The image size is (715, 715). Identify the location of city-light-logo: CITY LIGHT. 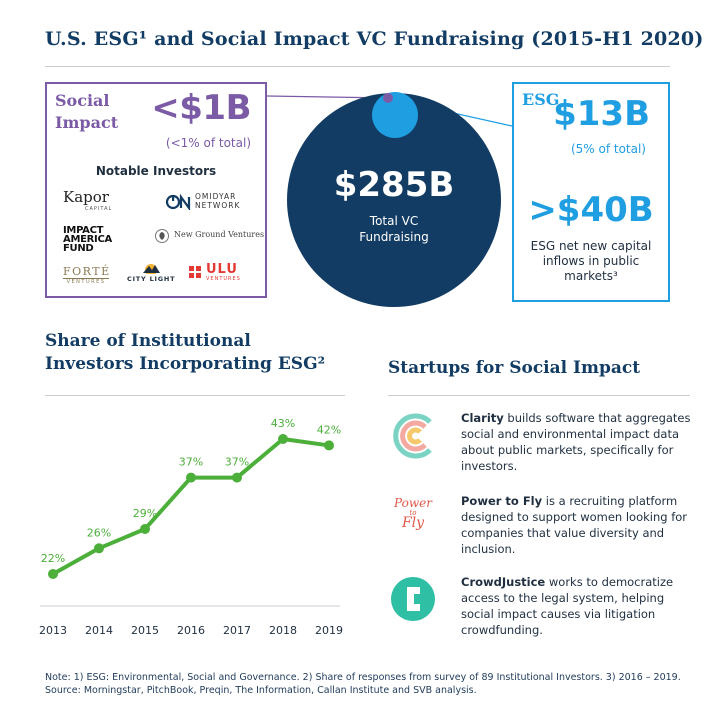
(151, 271).